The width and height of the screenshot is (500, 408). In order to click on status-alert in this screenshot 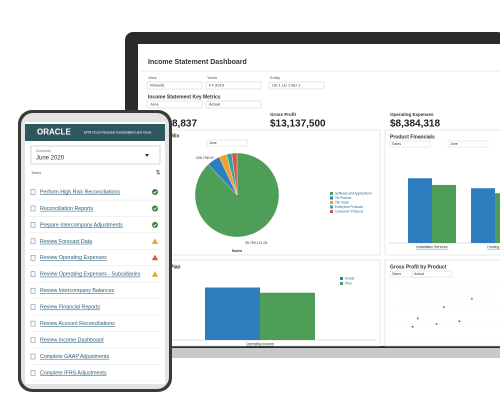, I will do `click(155, 257)`.